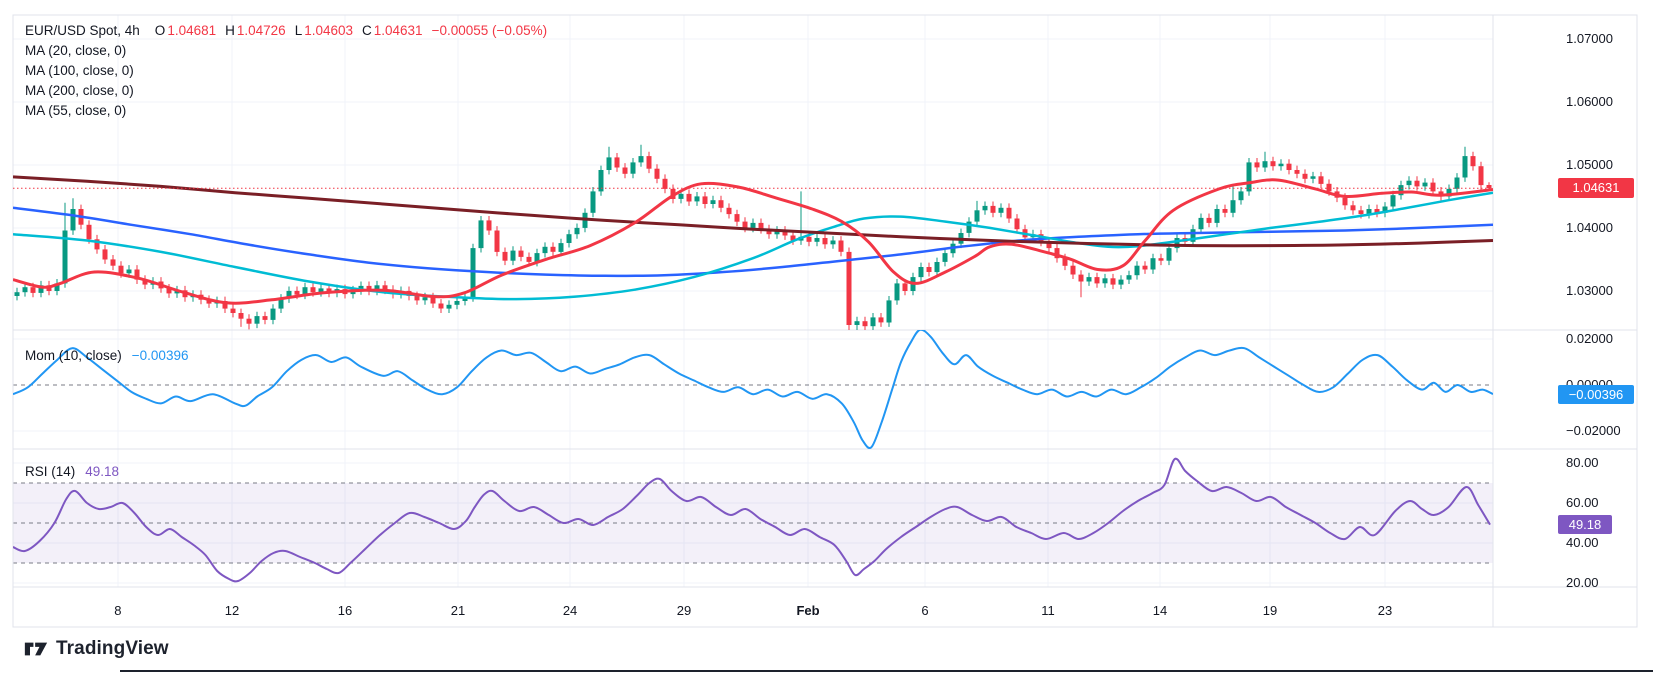 The height and width of the screenshot is (674, 1653). Describe the element at coordinates (160, 30) in the screenshot. I see `open-label: O` at that location.